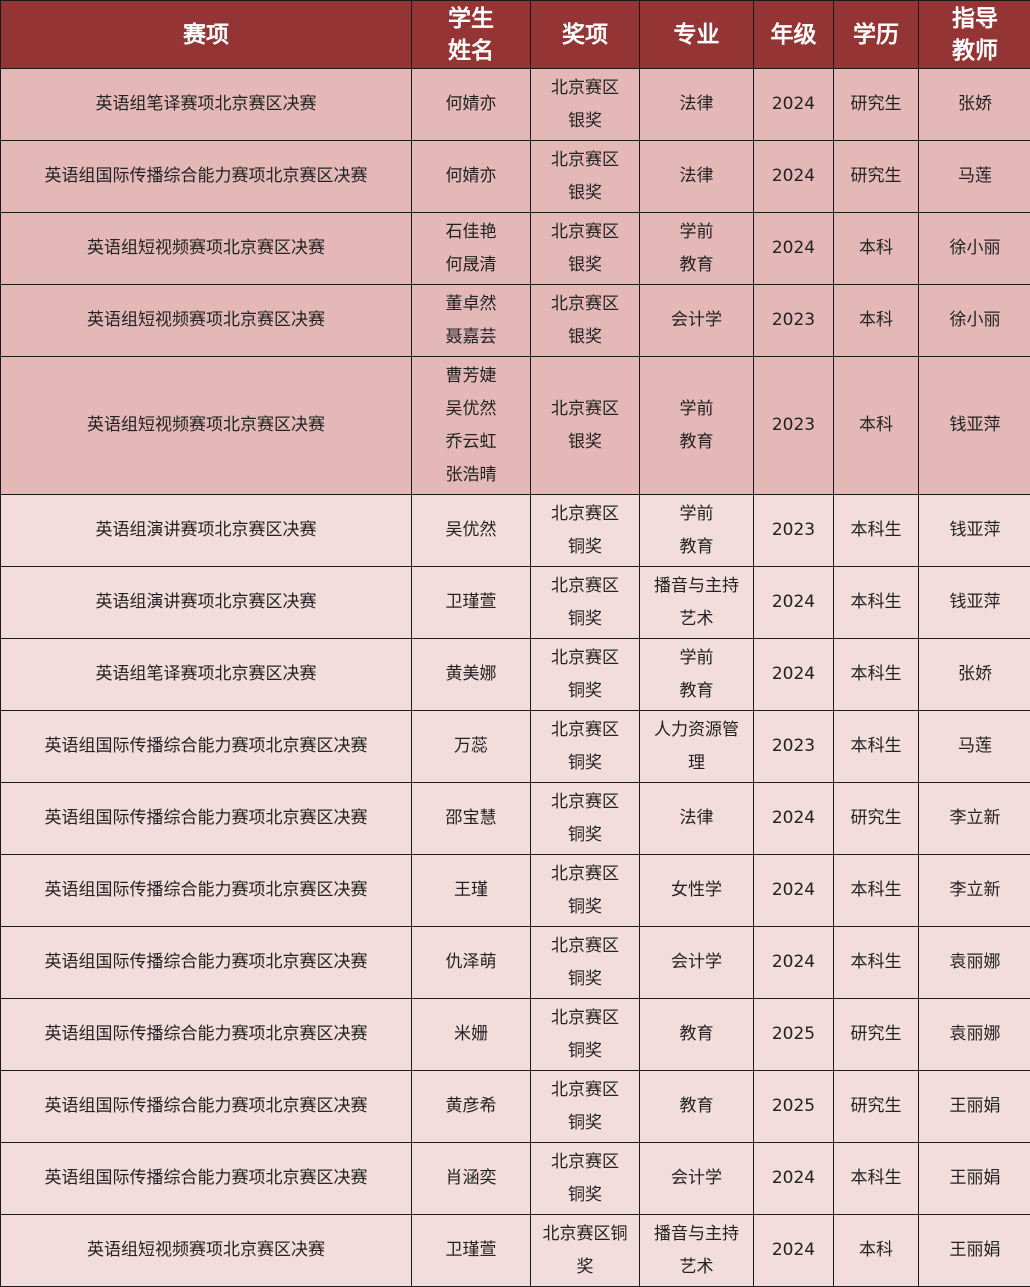  What do you see at coordinates (697, 891) in the screenshot?
I see `major-cell: 女性学` at bounding box center [697, 891].